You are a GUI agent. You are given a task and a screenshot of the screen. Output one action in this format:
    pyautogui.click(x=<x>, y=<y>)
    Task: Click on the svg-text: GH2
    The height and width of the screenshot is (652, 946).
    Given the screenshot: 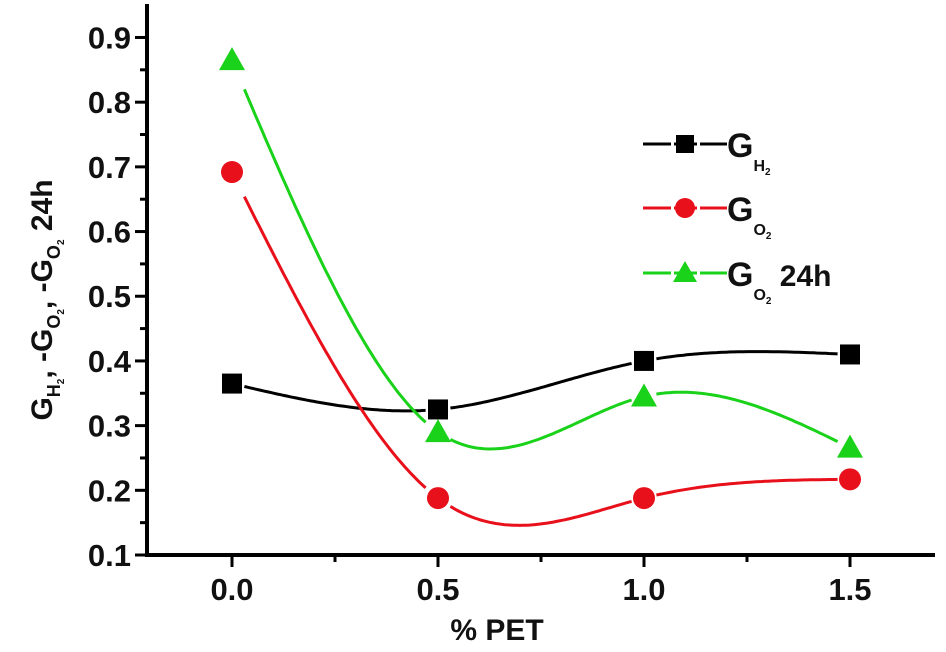 What is the action you would take?
    pyautogui.click(x=749, y=152)
    